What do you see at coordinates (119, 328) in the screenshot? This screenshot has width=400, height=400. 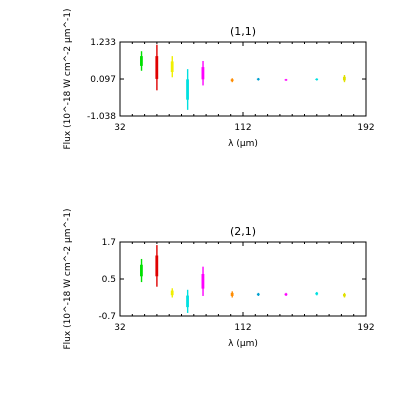 I see `panel-2-x-tick-label: 32` at bounding box center [119, 328].